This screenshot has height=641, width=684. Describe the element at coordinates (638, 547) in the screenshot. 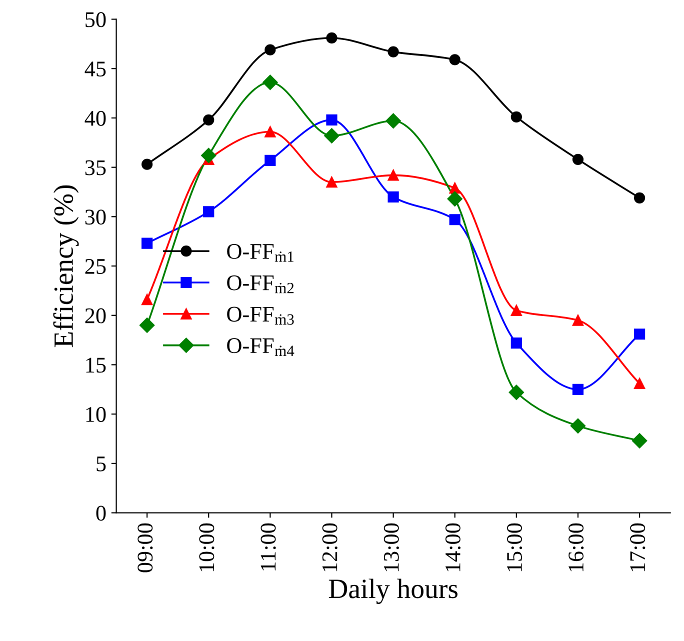

I see `x-tick-label: 17:00` at that location.